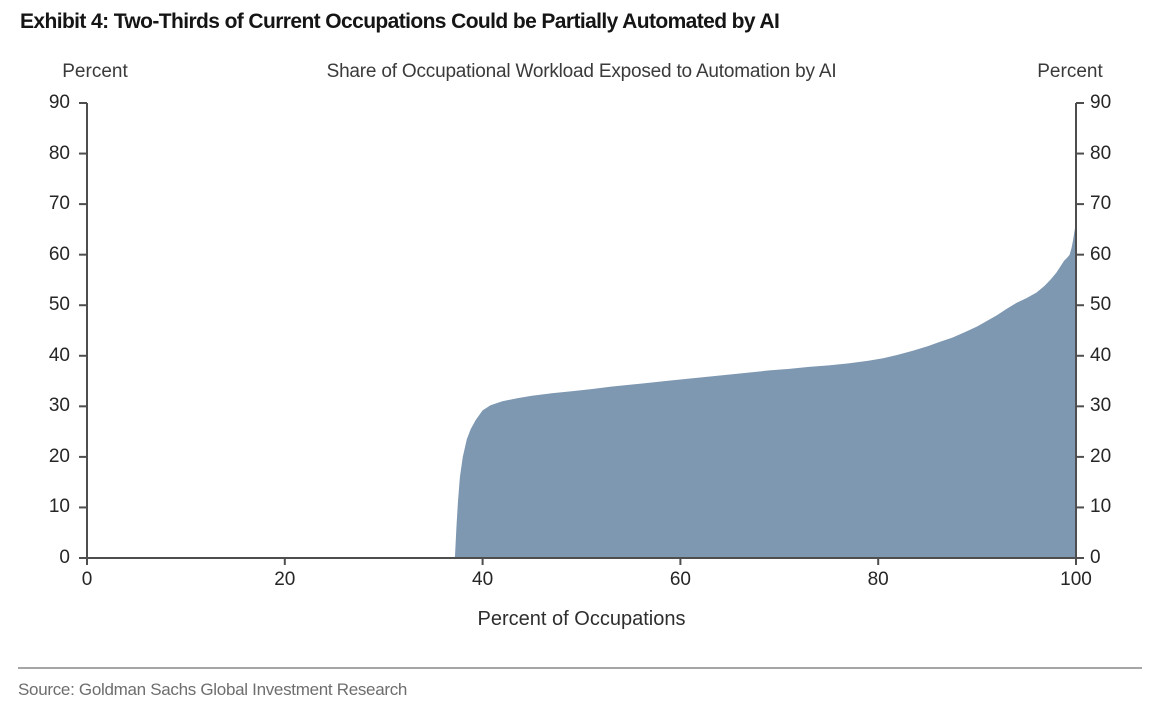 Image resolution: width=1164 pixels, height=718 pixels. I want to click on x-axis-tick-label: 60, so click(680, 579).